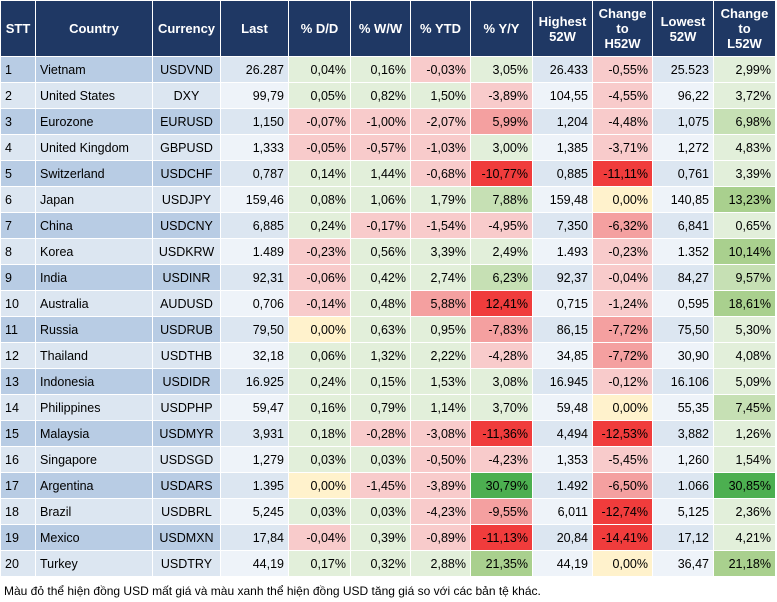 This screenshot has height=602, width=777. What do you see at coordinates (18, 95) in the screenshot?
I see `row-number: 2` at bounding box center [18, 95].